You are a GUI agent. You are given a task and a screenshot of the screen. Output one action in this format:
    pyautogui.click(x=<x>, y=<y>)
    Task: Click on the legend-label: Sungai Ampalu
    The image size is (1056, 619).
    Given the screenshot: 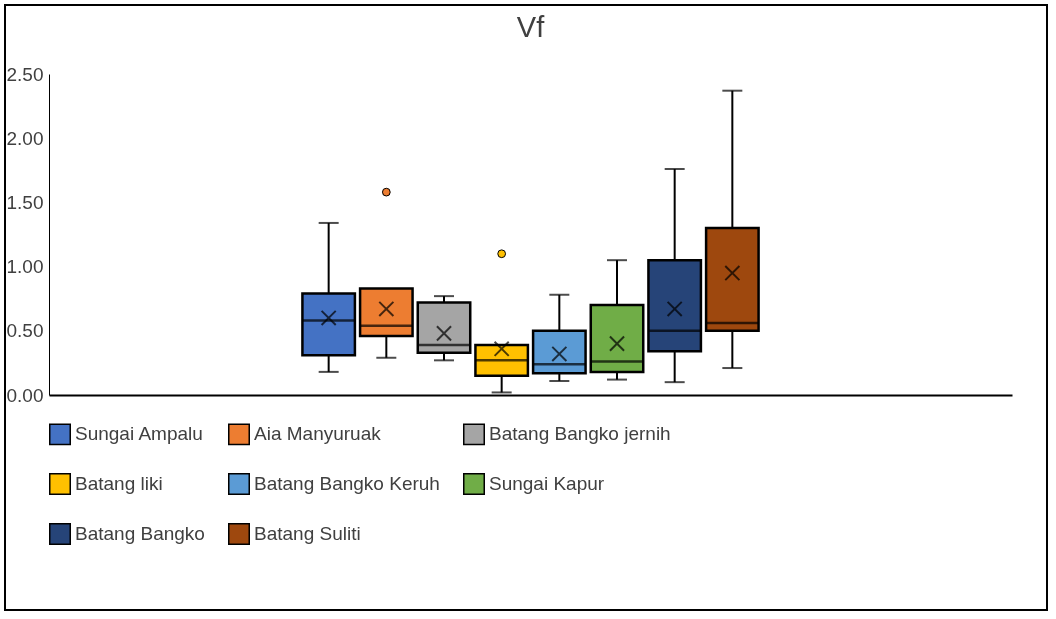 What is the action you would take?
    pyautogui.click(x=139, y=434)
    